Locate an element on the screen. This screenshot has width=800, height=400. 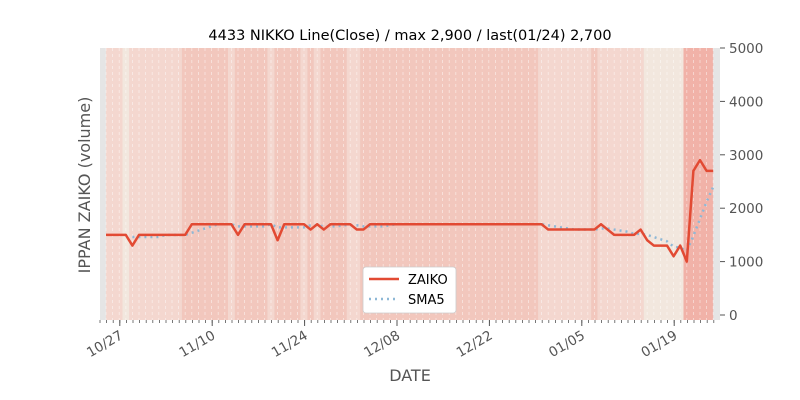
y-axis: 0 1000 2000 3000 4000 5000 is located at coordinates (741, 182).